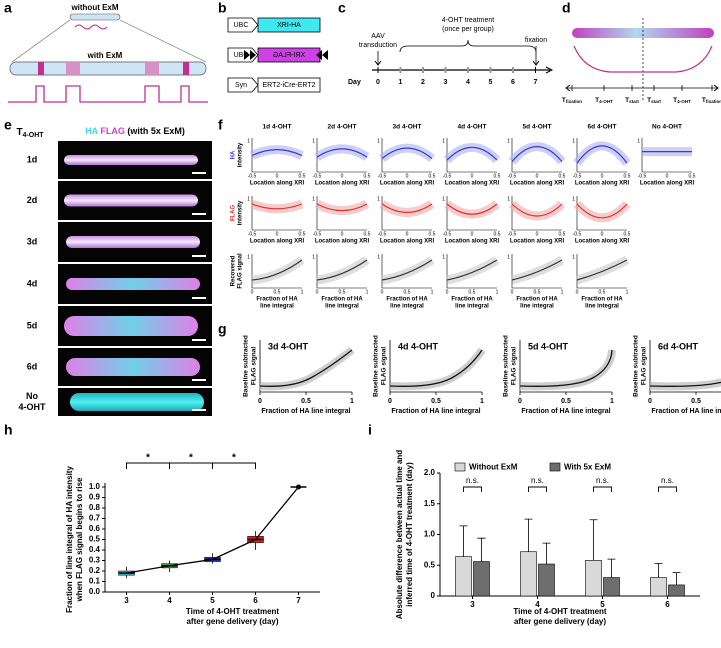  What do you see at coordinates (233, 611) in the screenshot?
I see `x-axis-label: Time of 4-OHT treatment` at bounding box center [233, 611].